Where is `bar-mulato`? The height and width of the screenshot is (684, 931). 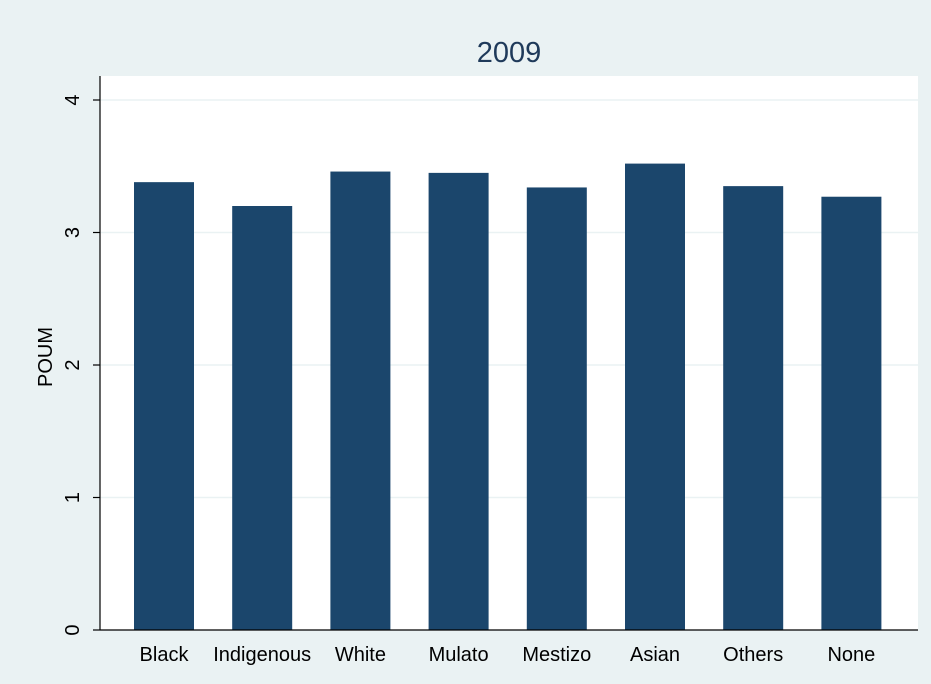
bar-mulato is located at coordinates (458, 401).